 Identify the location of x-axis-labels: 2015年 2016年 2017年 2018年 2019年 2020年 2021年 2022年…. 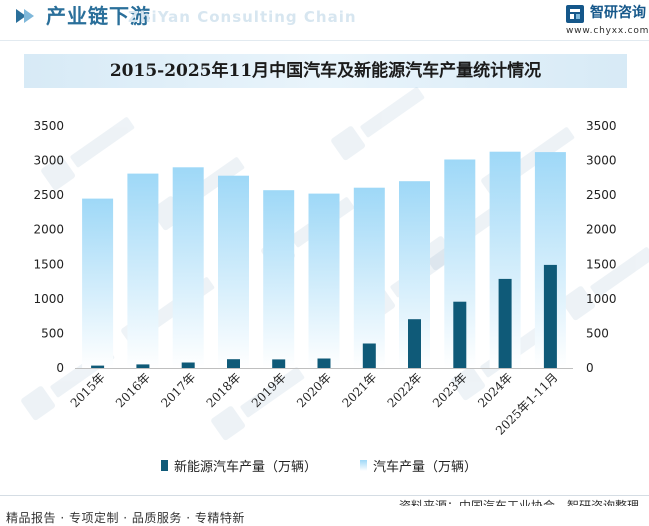
(314, 404).